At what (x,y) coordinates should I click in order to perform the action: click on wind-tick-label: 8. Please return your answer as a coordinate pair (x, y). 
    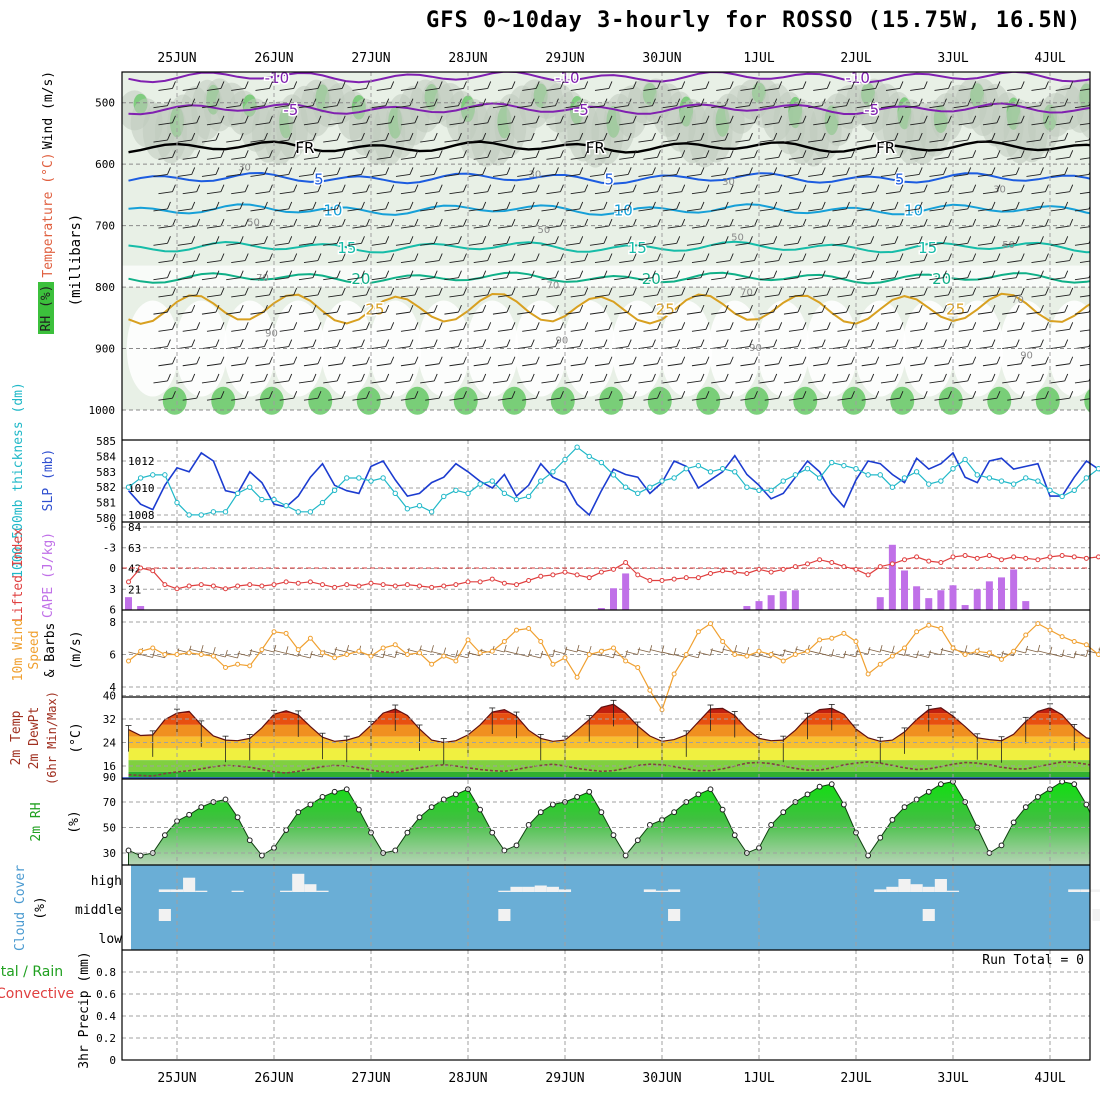
    Looking at the image, I should click on (112, 622).